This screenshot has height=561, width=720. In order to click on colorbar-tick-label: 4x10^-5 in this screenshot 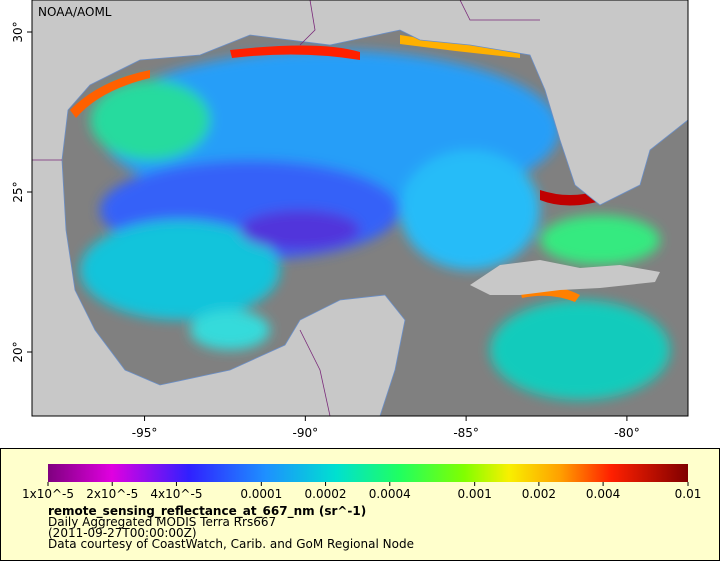, I will do `click(176, 494)`.